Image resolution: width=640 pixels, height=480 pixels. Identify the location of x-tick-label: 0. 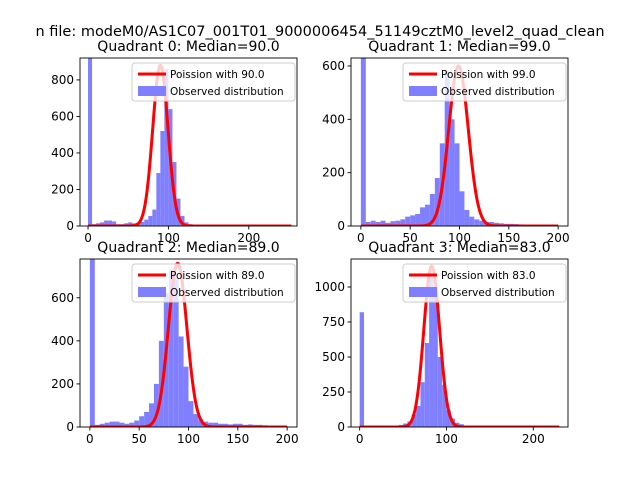
(88, 238).